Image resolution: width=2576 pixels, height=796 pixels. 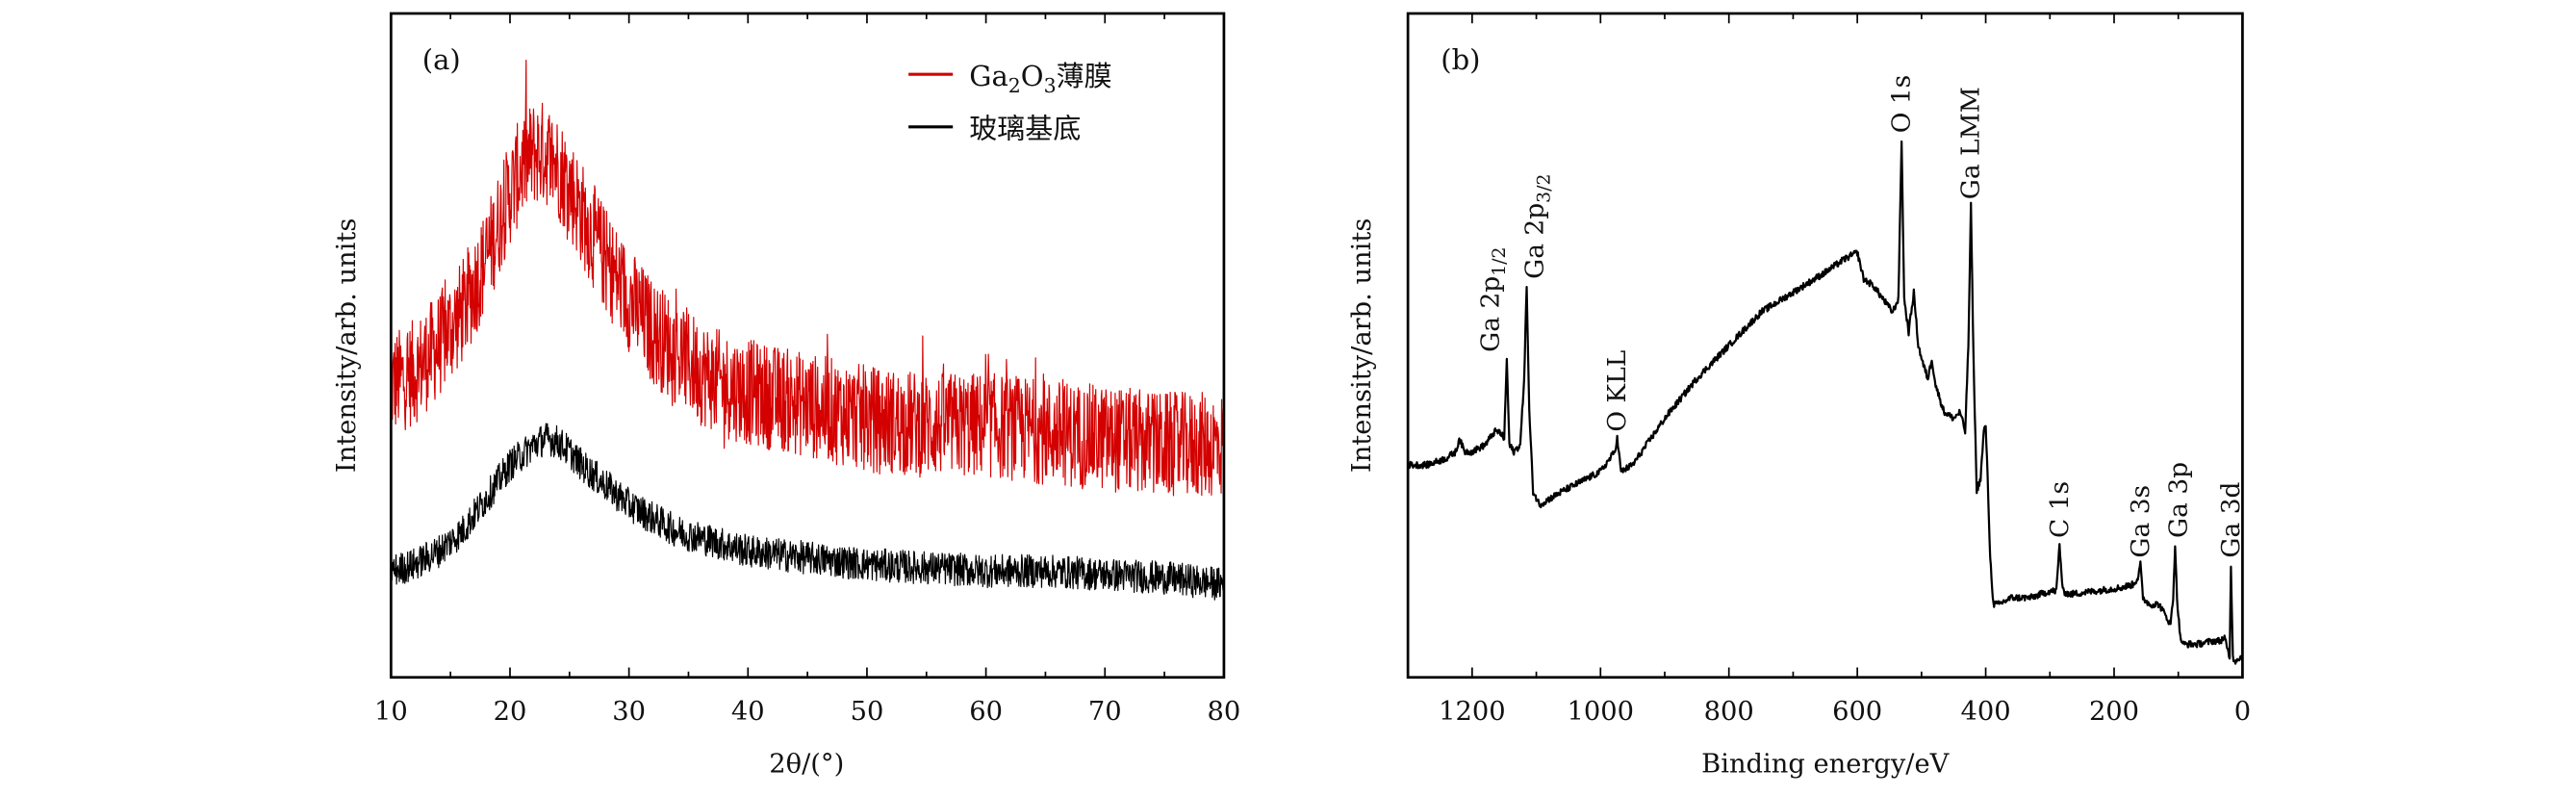 I want to click on x-tick-label: 40, so click(x=748, y=712).